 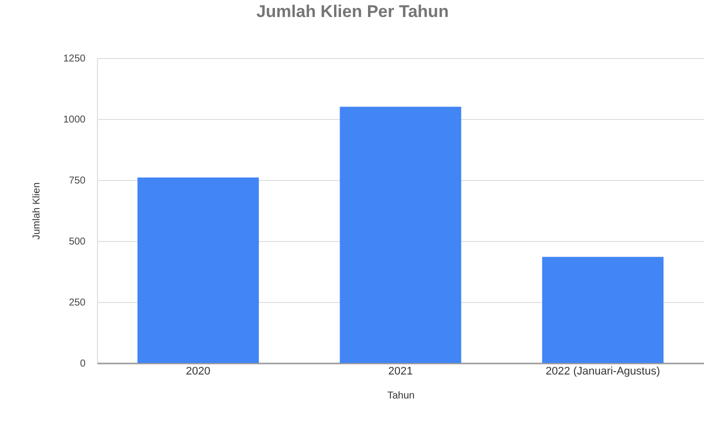 I want to click on x-tick-label: 2020, so click(x=198, y=372).